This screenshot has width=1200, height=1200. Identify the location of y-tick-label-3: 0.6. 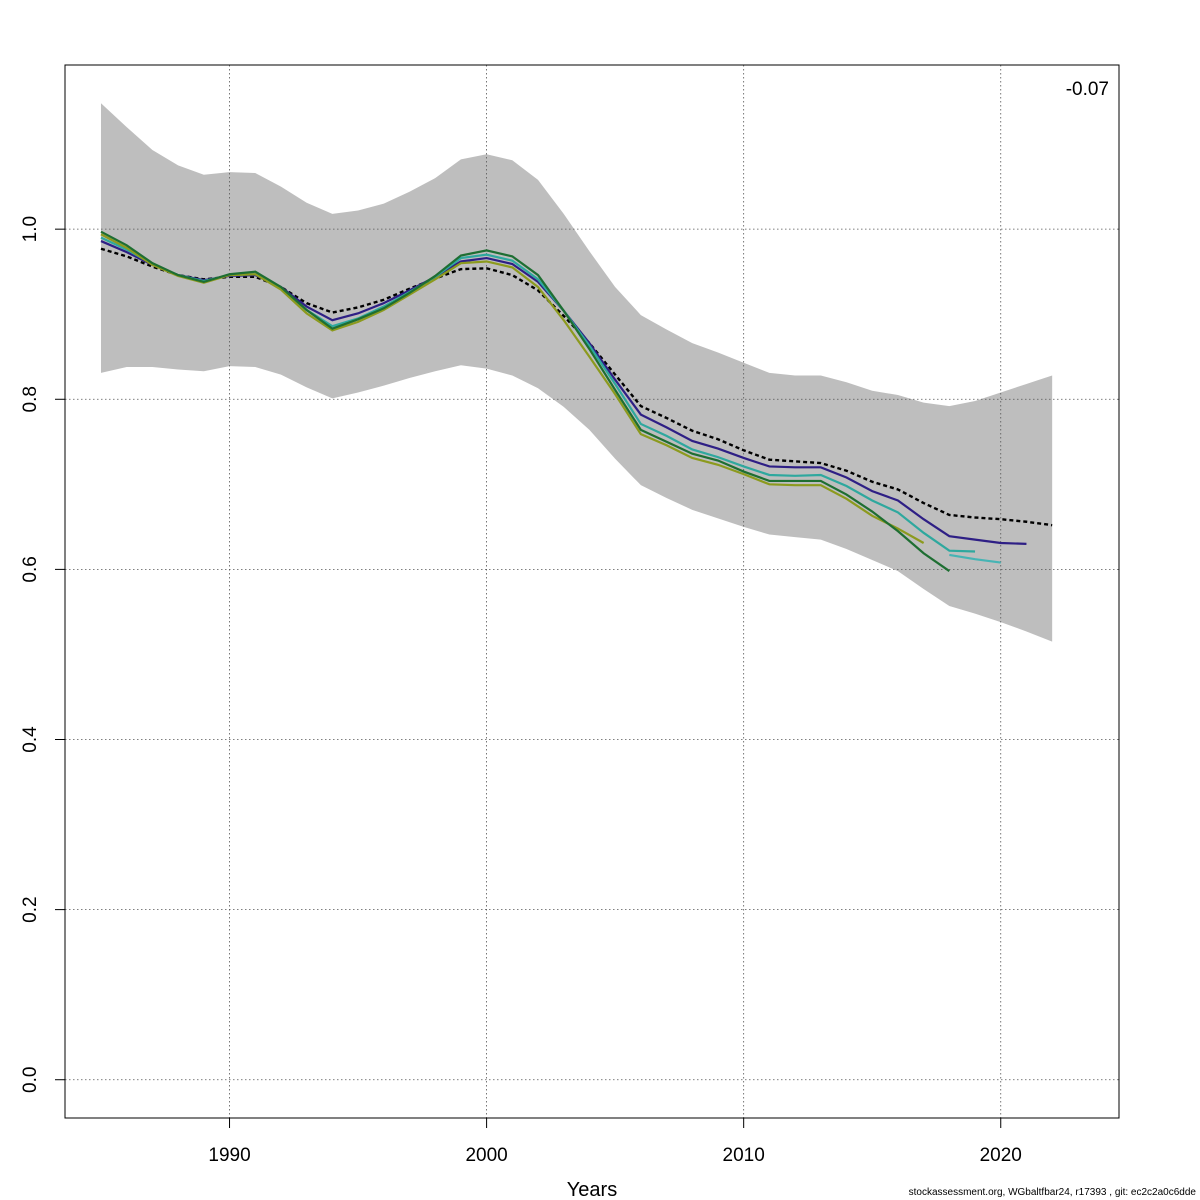
(30, 569).